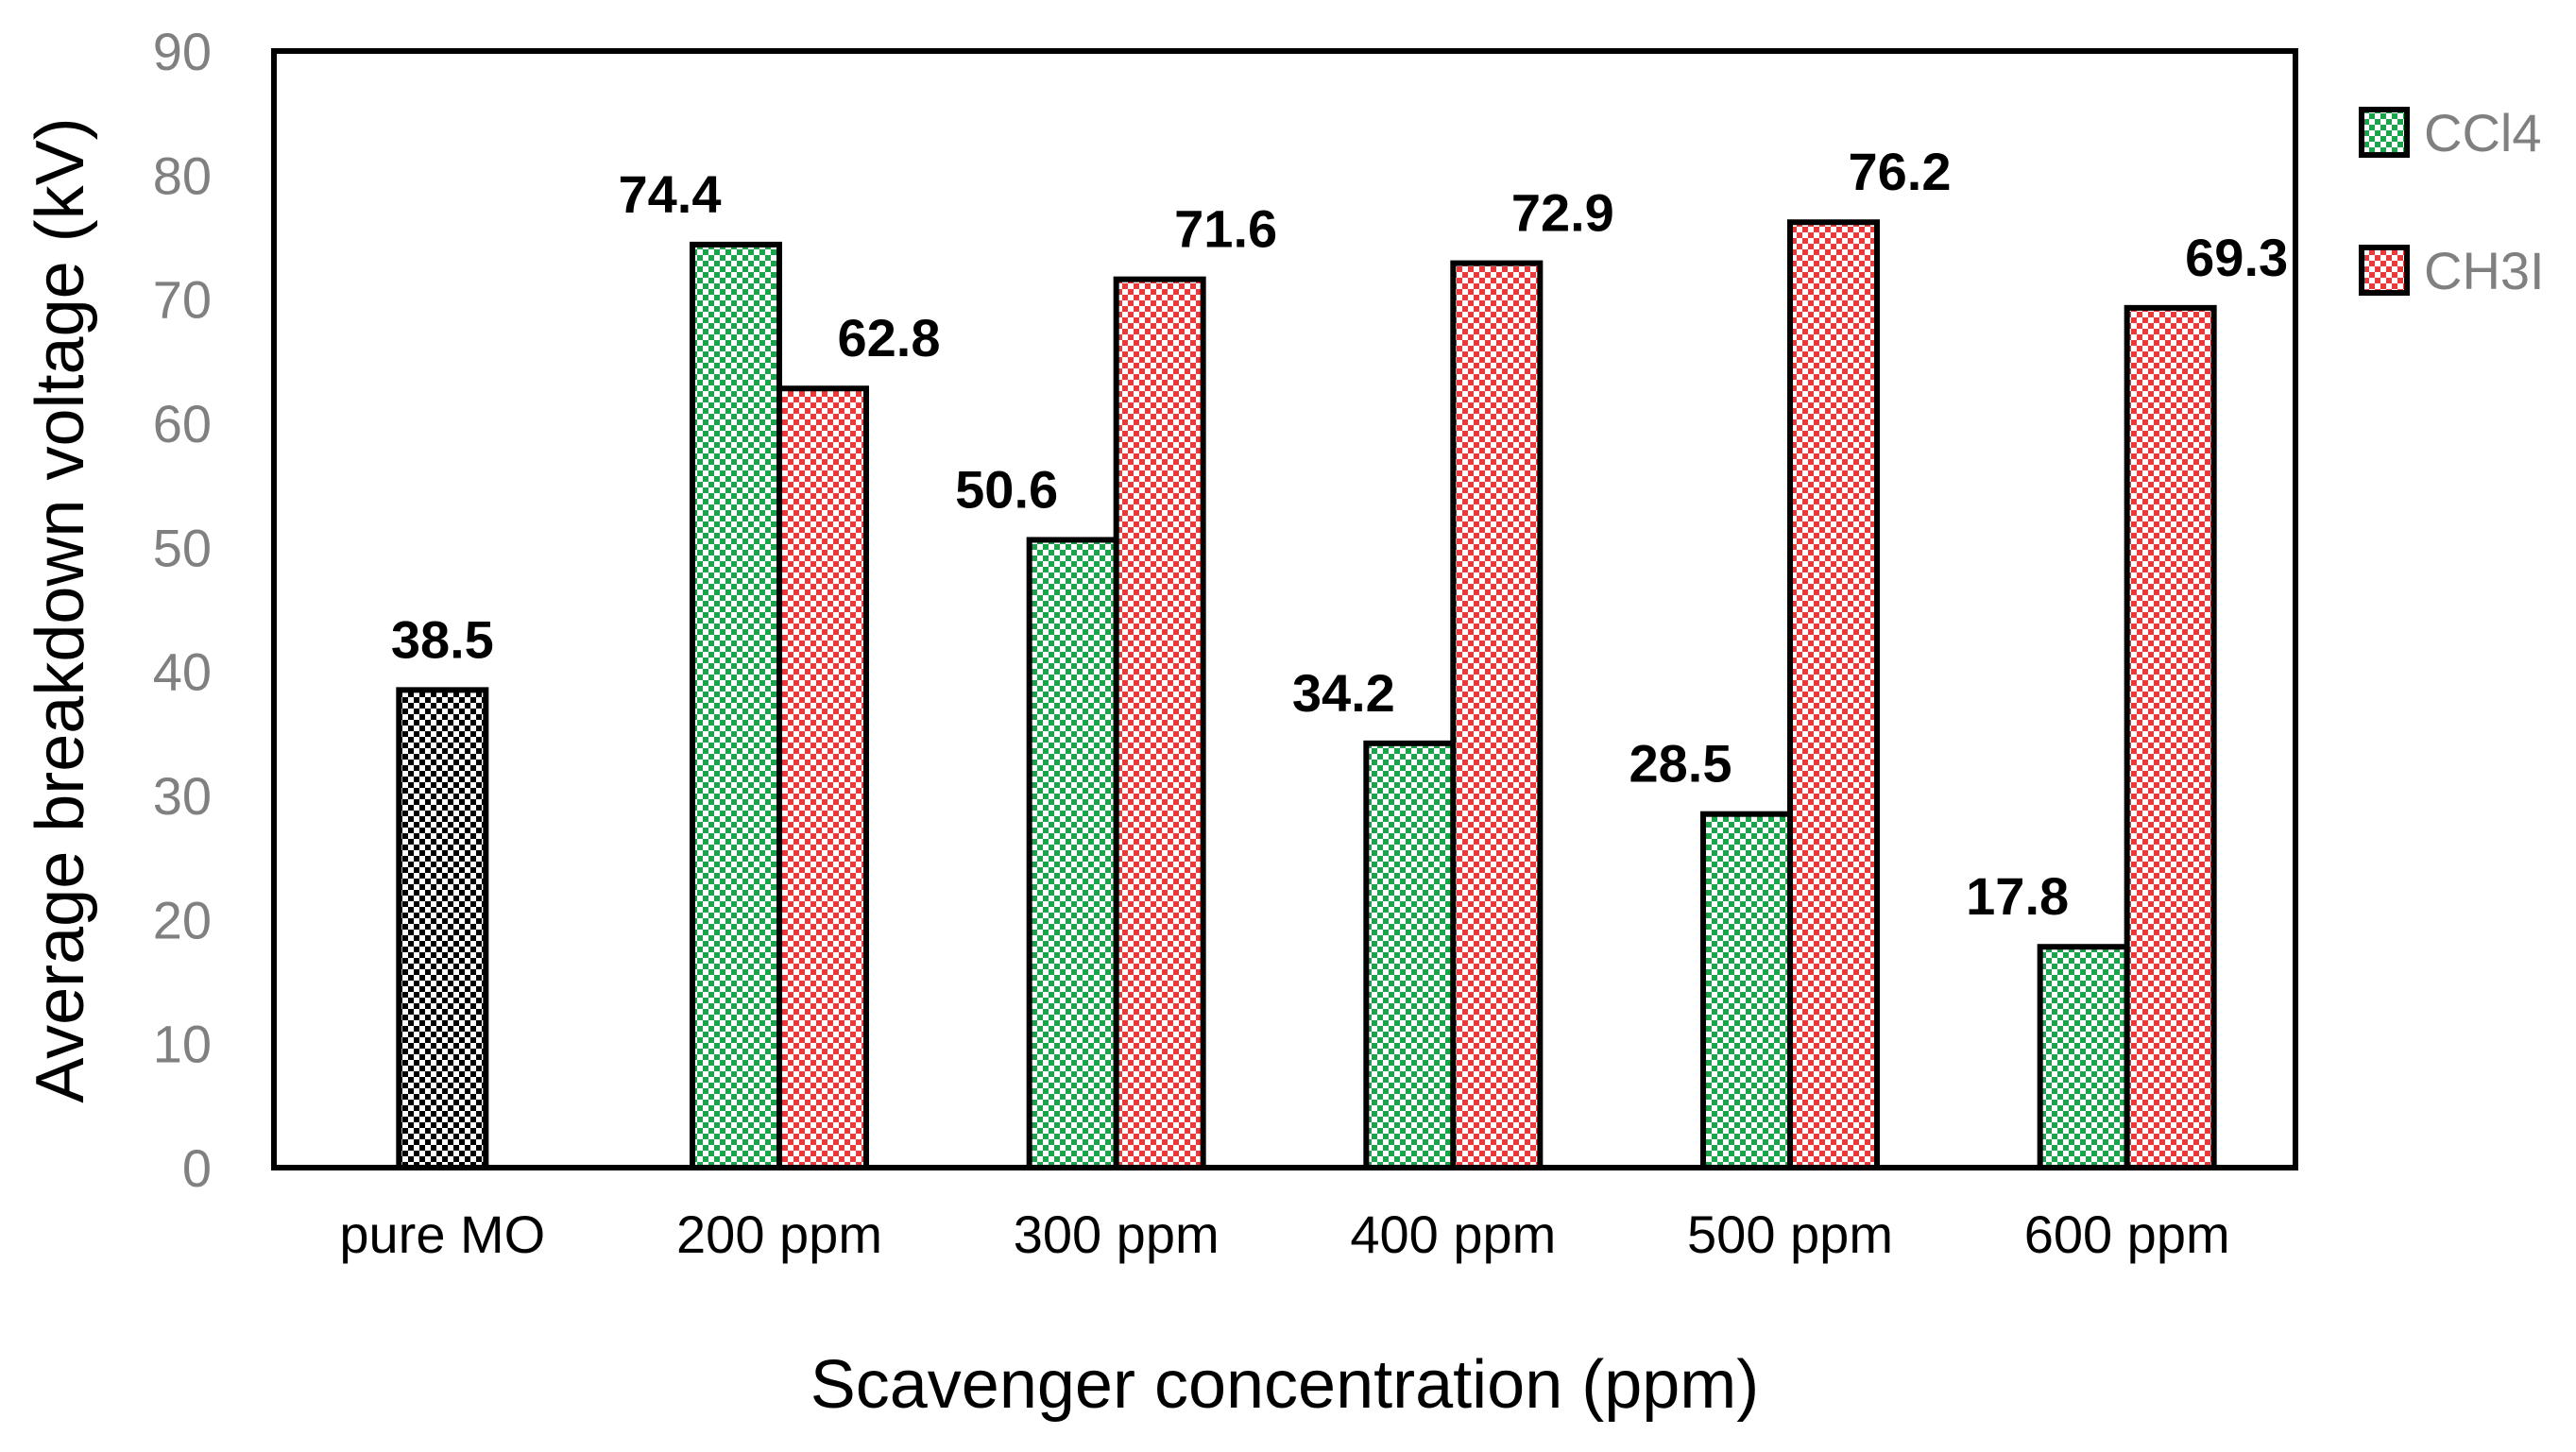  What do you see at coordinates (183, 300) in the screenshot?
I see `y-tick-label: 70` at bounding box center [183, 300].